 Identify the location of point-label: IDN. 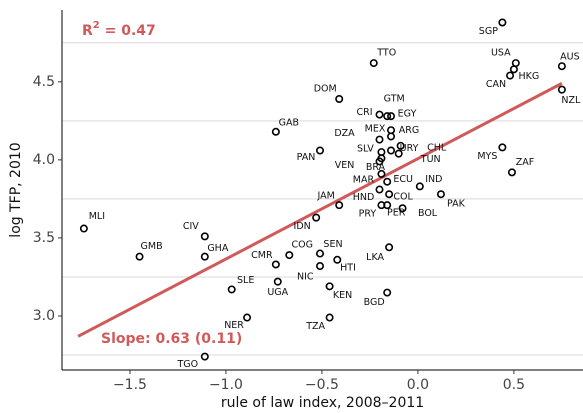
(302, 226).